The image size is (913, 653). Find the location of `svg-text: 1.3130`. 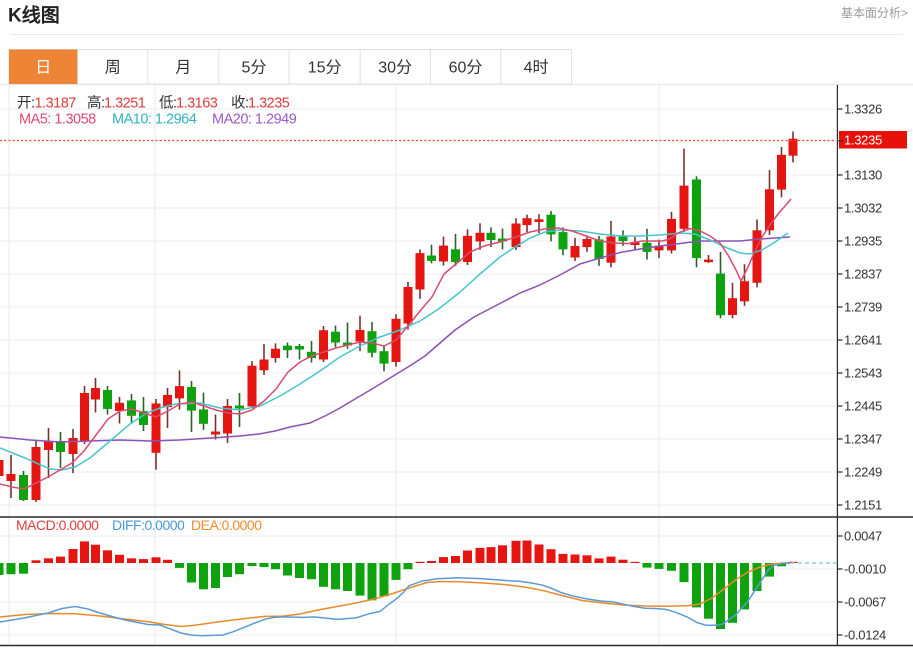

svg-text: 1.3130 is located at coordinates (863, 175).